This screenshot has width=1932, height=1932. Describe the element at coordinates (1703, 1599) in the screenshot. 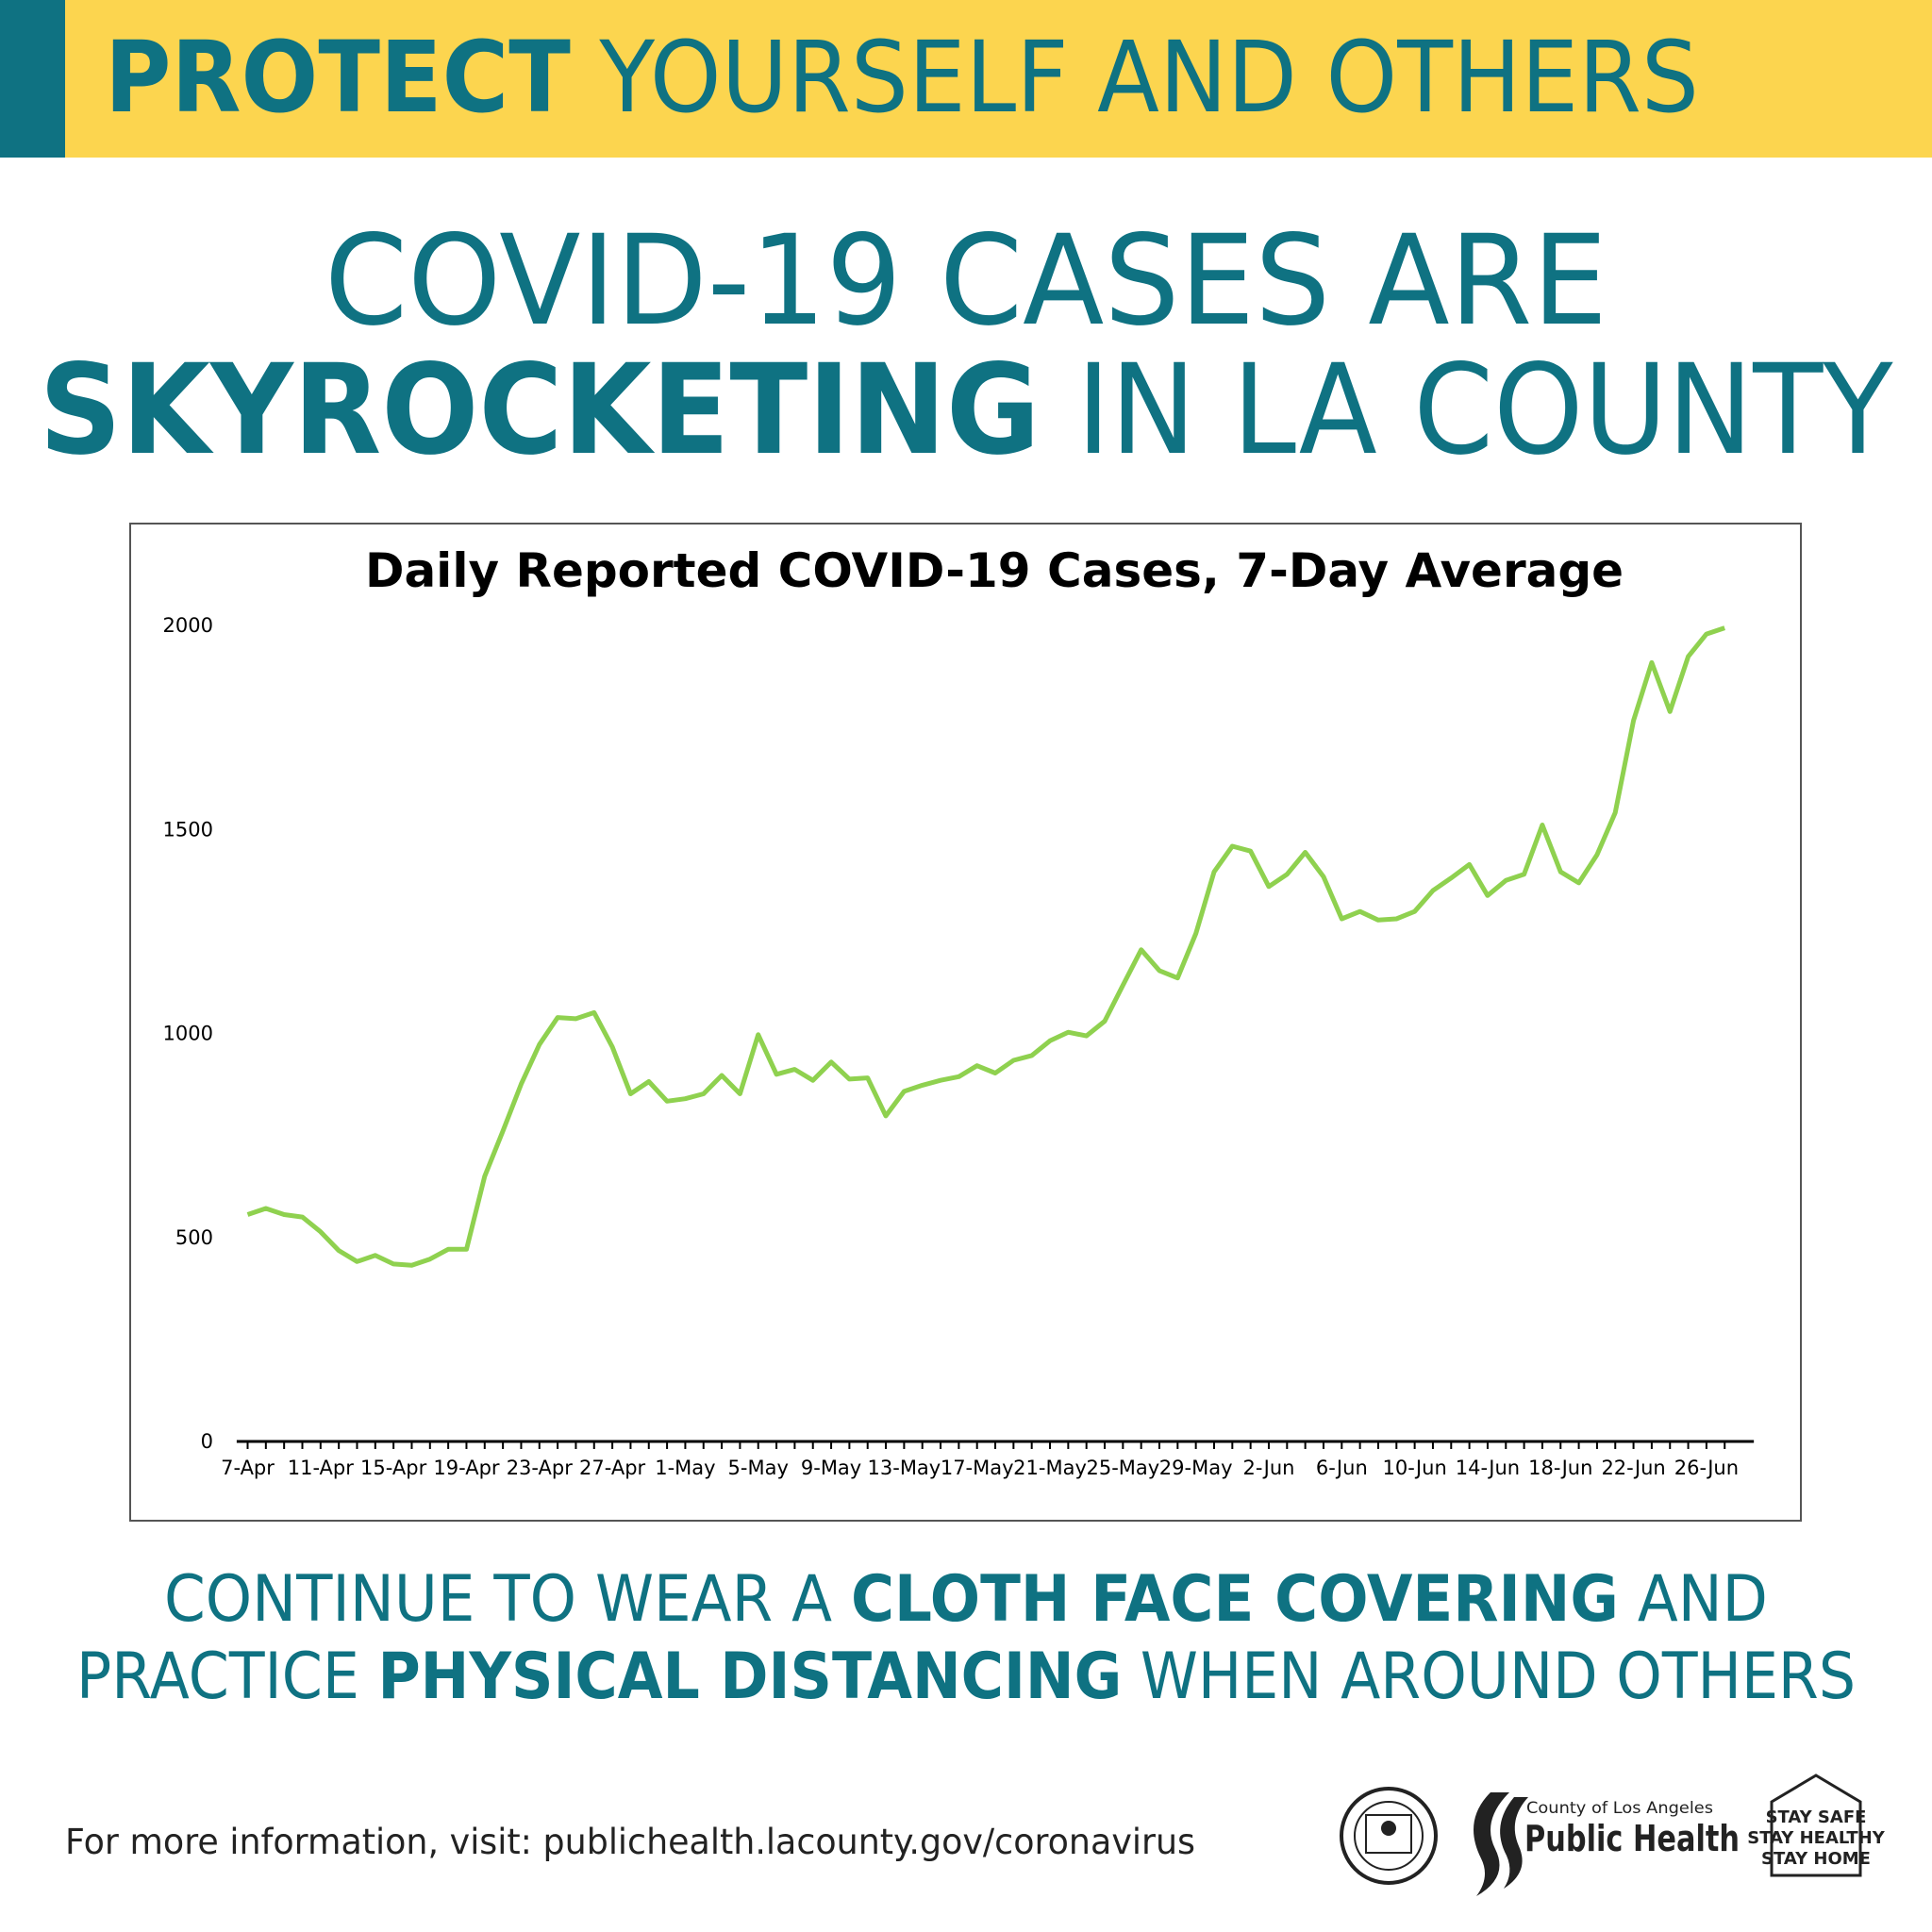

I see `message-text: AND` at that location.